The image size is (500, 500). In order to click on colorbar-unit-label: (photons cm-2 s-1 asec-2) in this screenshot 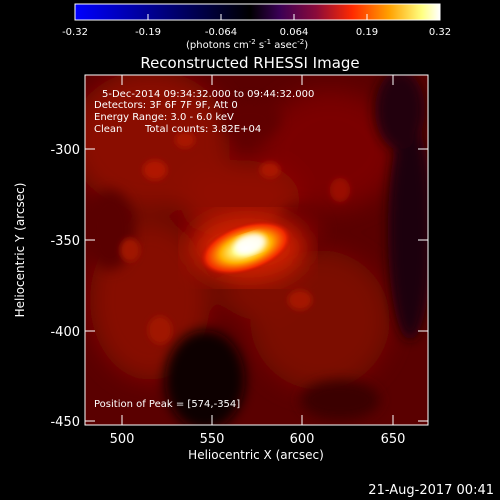, I will do `click(247, 44)`.